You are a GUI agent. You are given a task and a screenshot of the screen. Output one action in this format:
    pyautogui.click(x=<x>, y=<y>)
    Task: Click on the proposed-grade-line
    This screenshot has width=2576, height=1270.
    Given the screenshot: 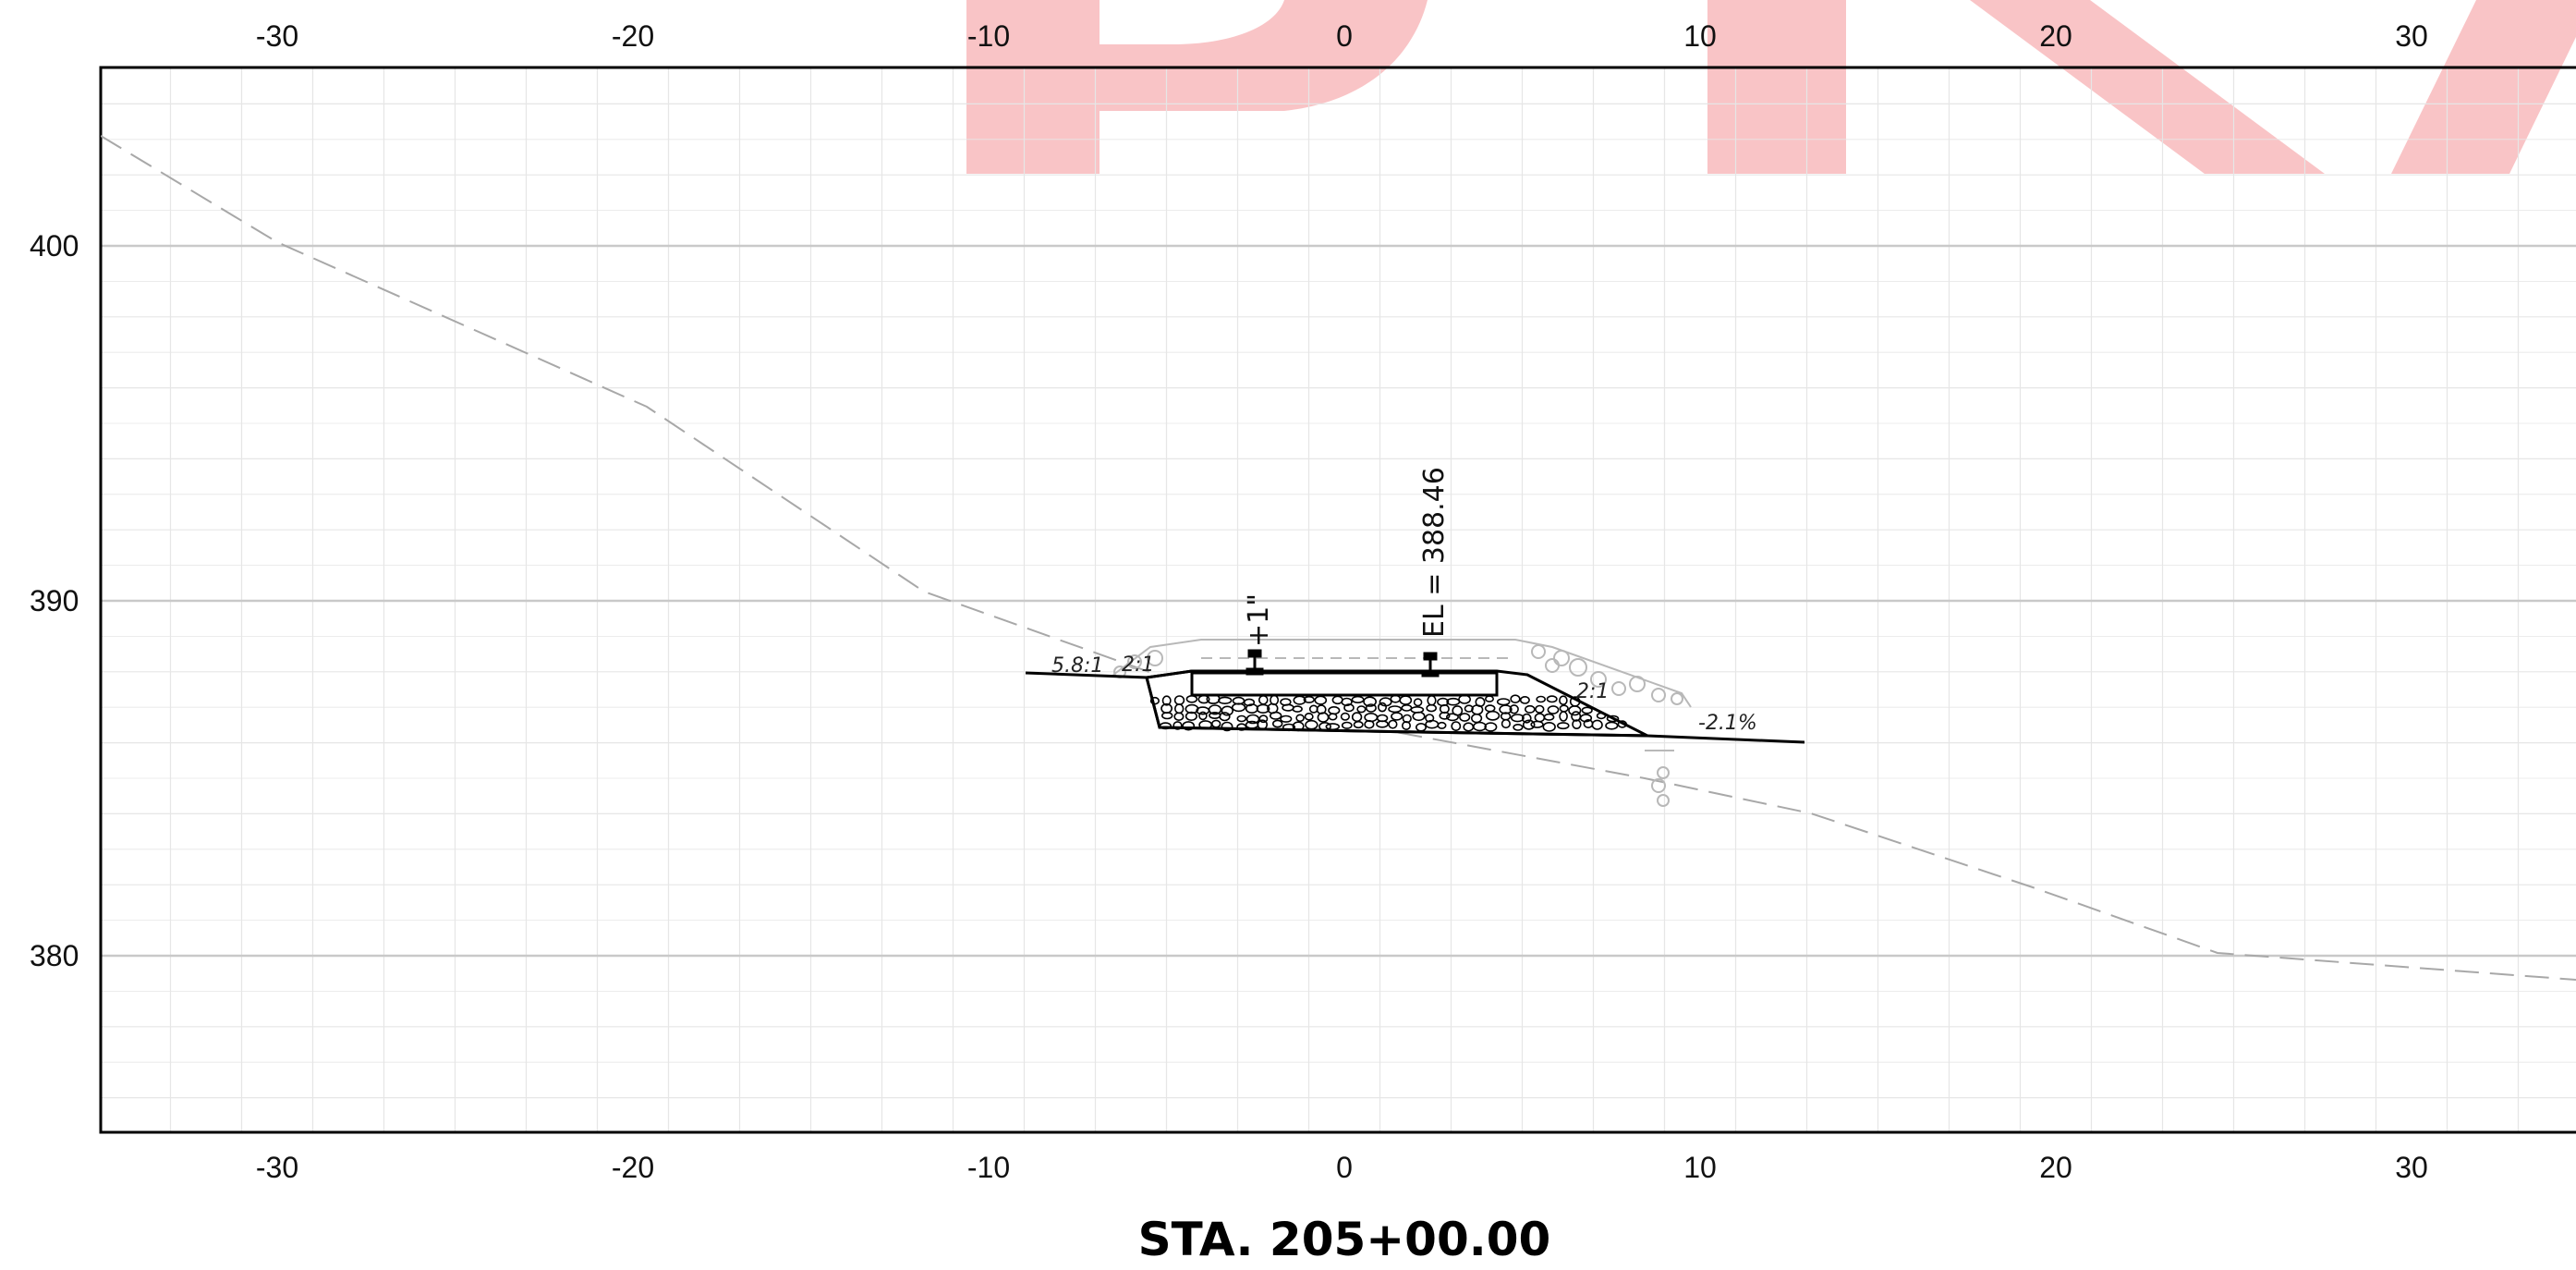 What is the action you would take?
    pyautogui.click(x=1415, y=707)
    